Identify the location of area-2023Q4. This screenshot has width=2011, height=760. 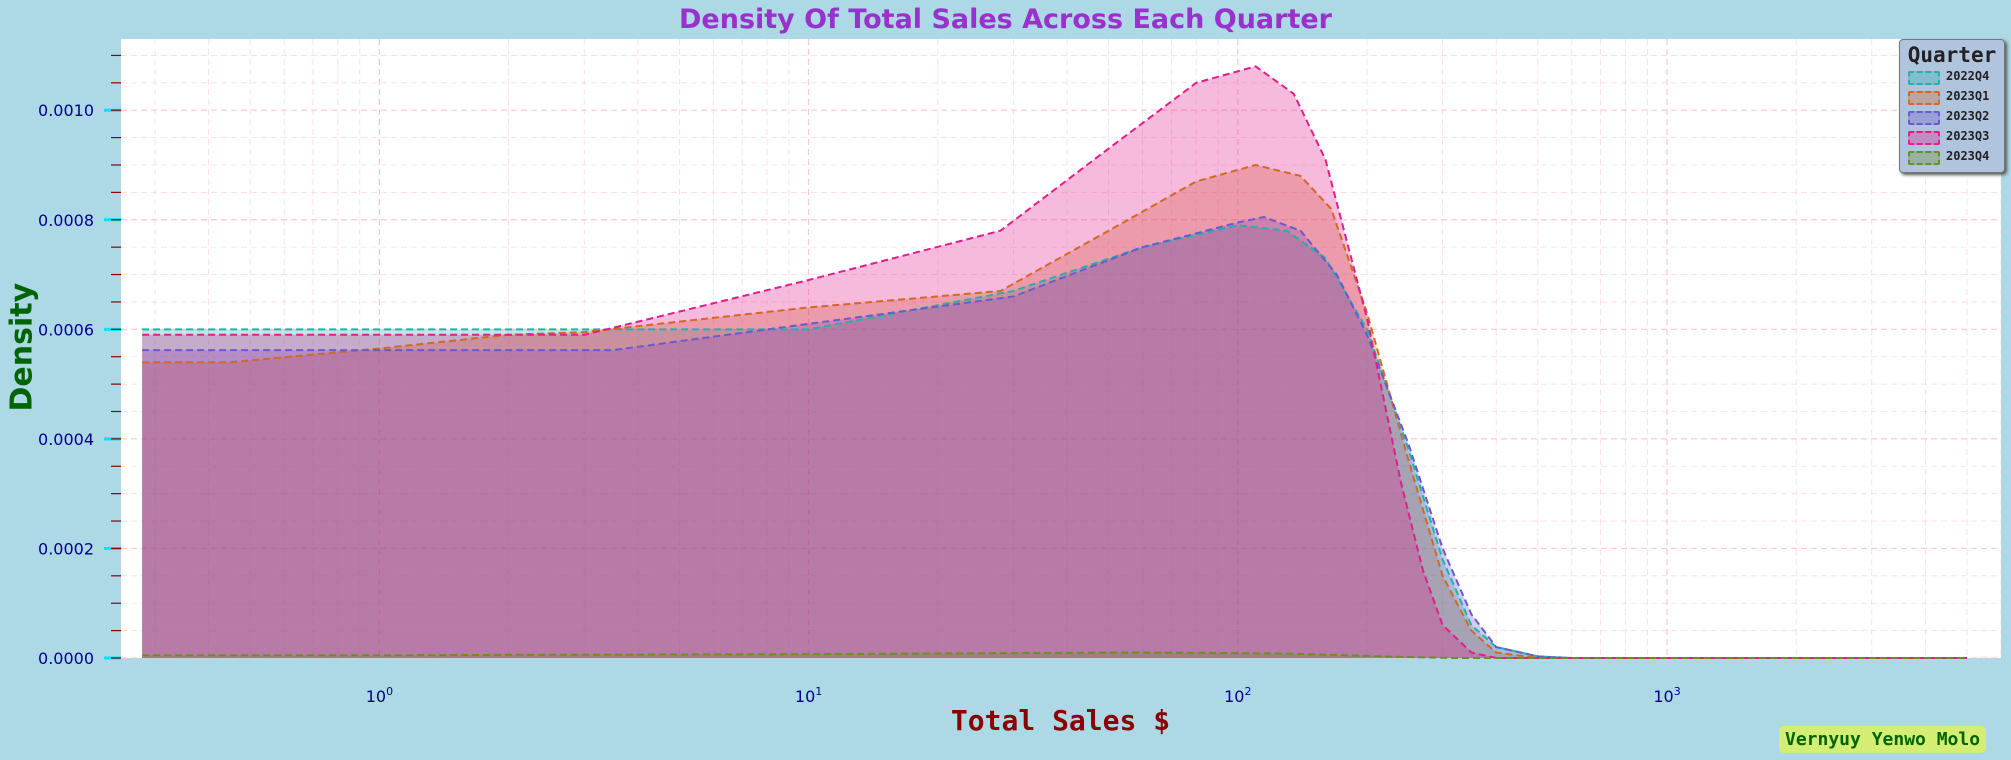
(1055, 655).